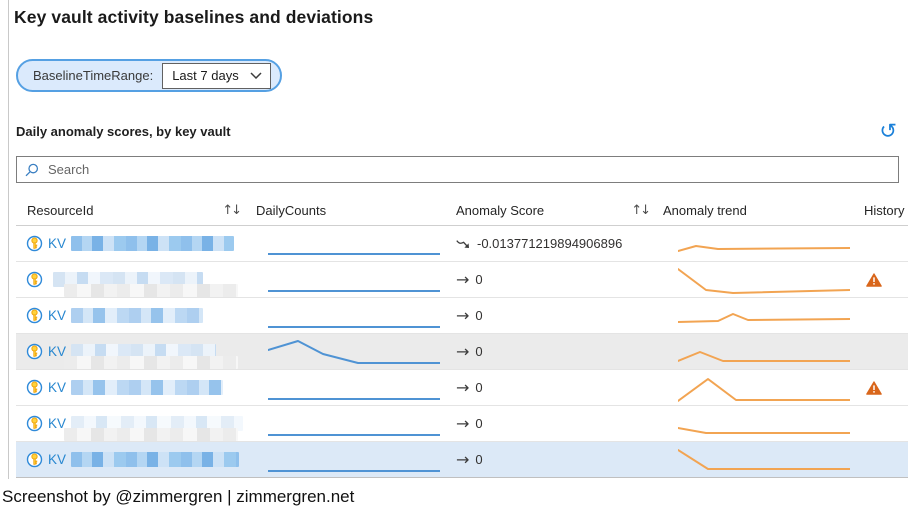 The height and width of the screenshot is (515, 908). I want to click on column-header-resourceid: ResourceId ↑↓, so click(134, 210).